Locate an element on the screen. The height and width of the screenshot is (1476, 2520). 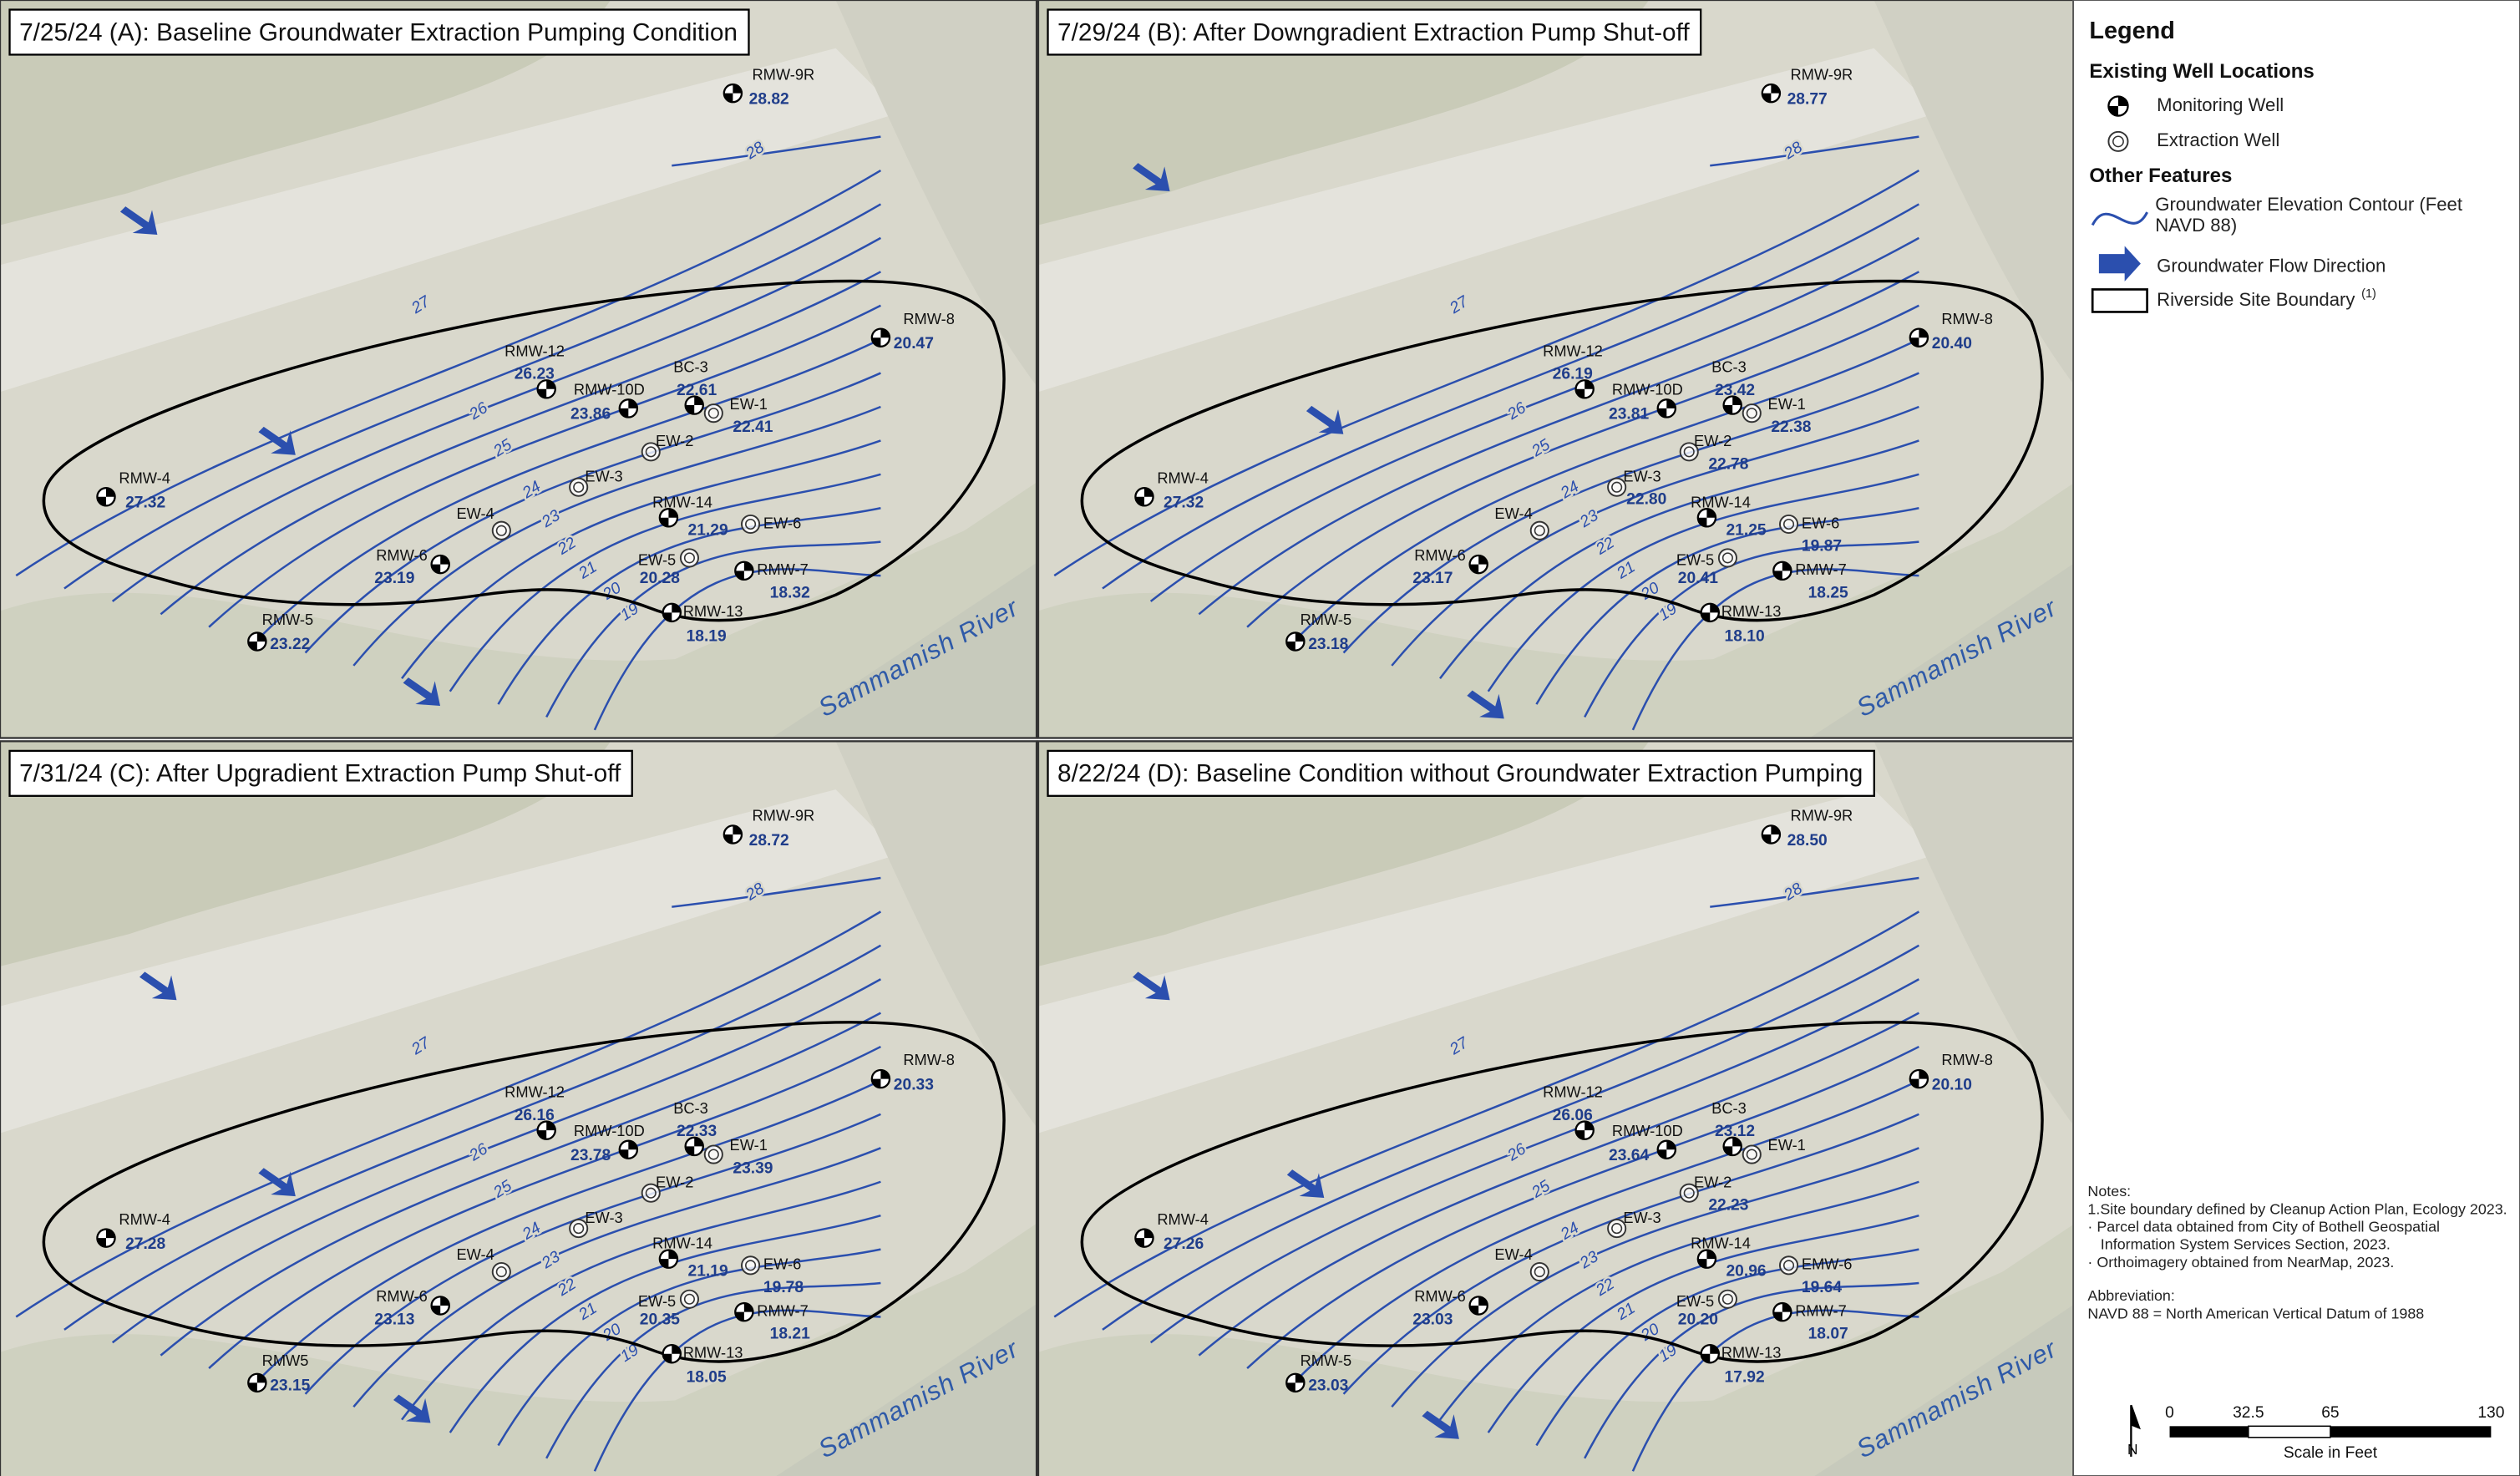
well-name: RMW-14 is located at coordinates (1721, 501).